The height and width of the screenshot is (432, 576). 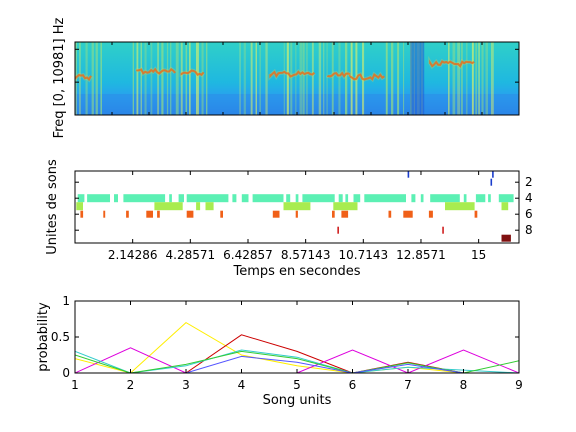 I want to click on units-marks, so click(x=295, y=206).